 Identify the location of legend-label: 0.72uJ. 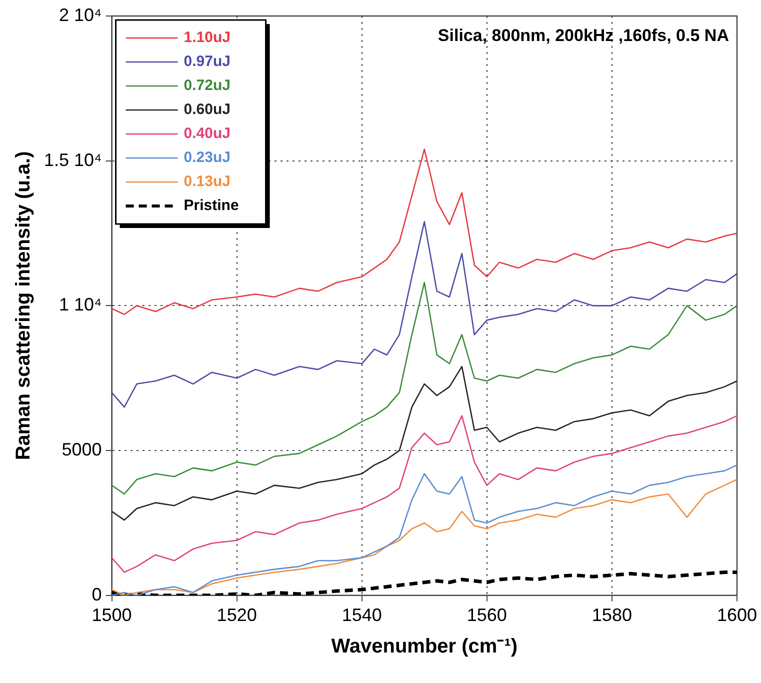
(207, 85).